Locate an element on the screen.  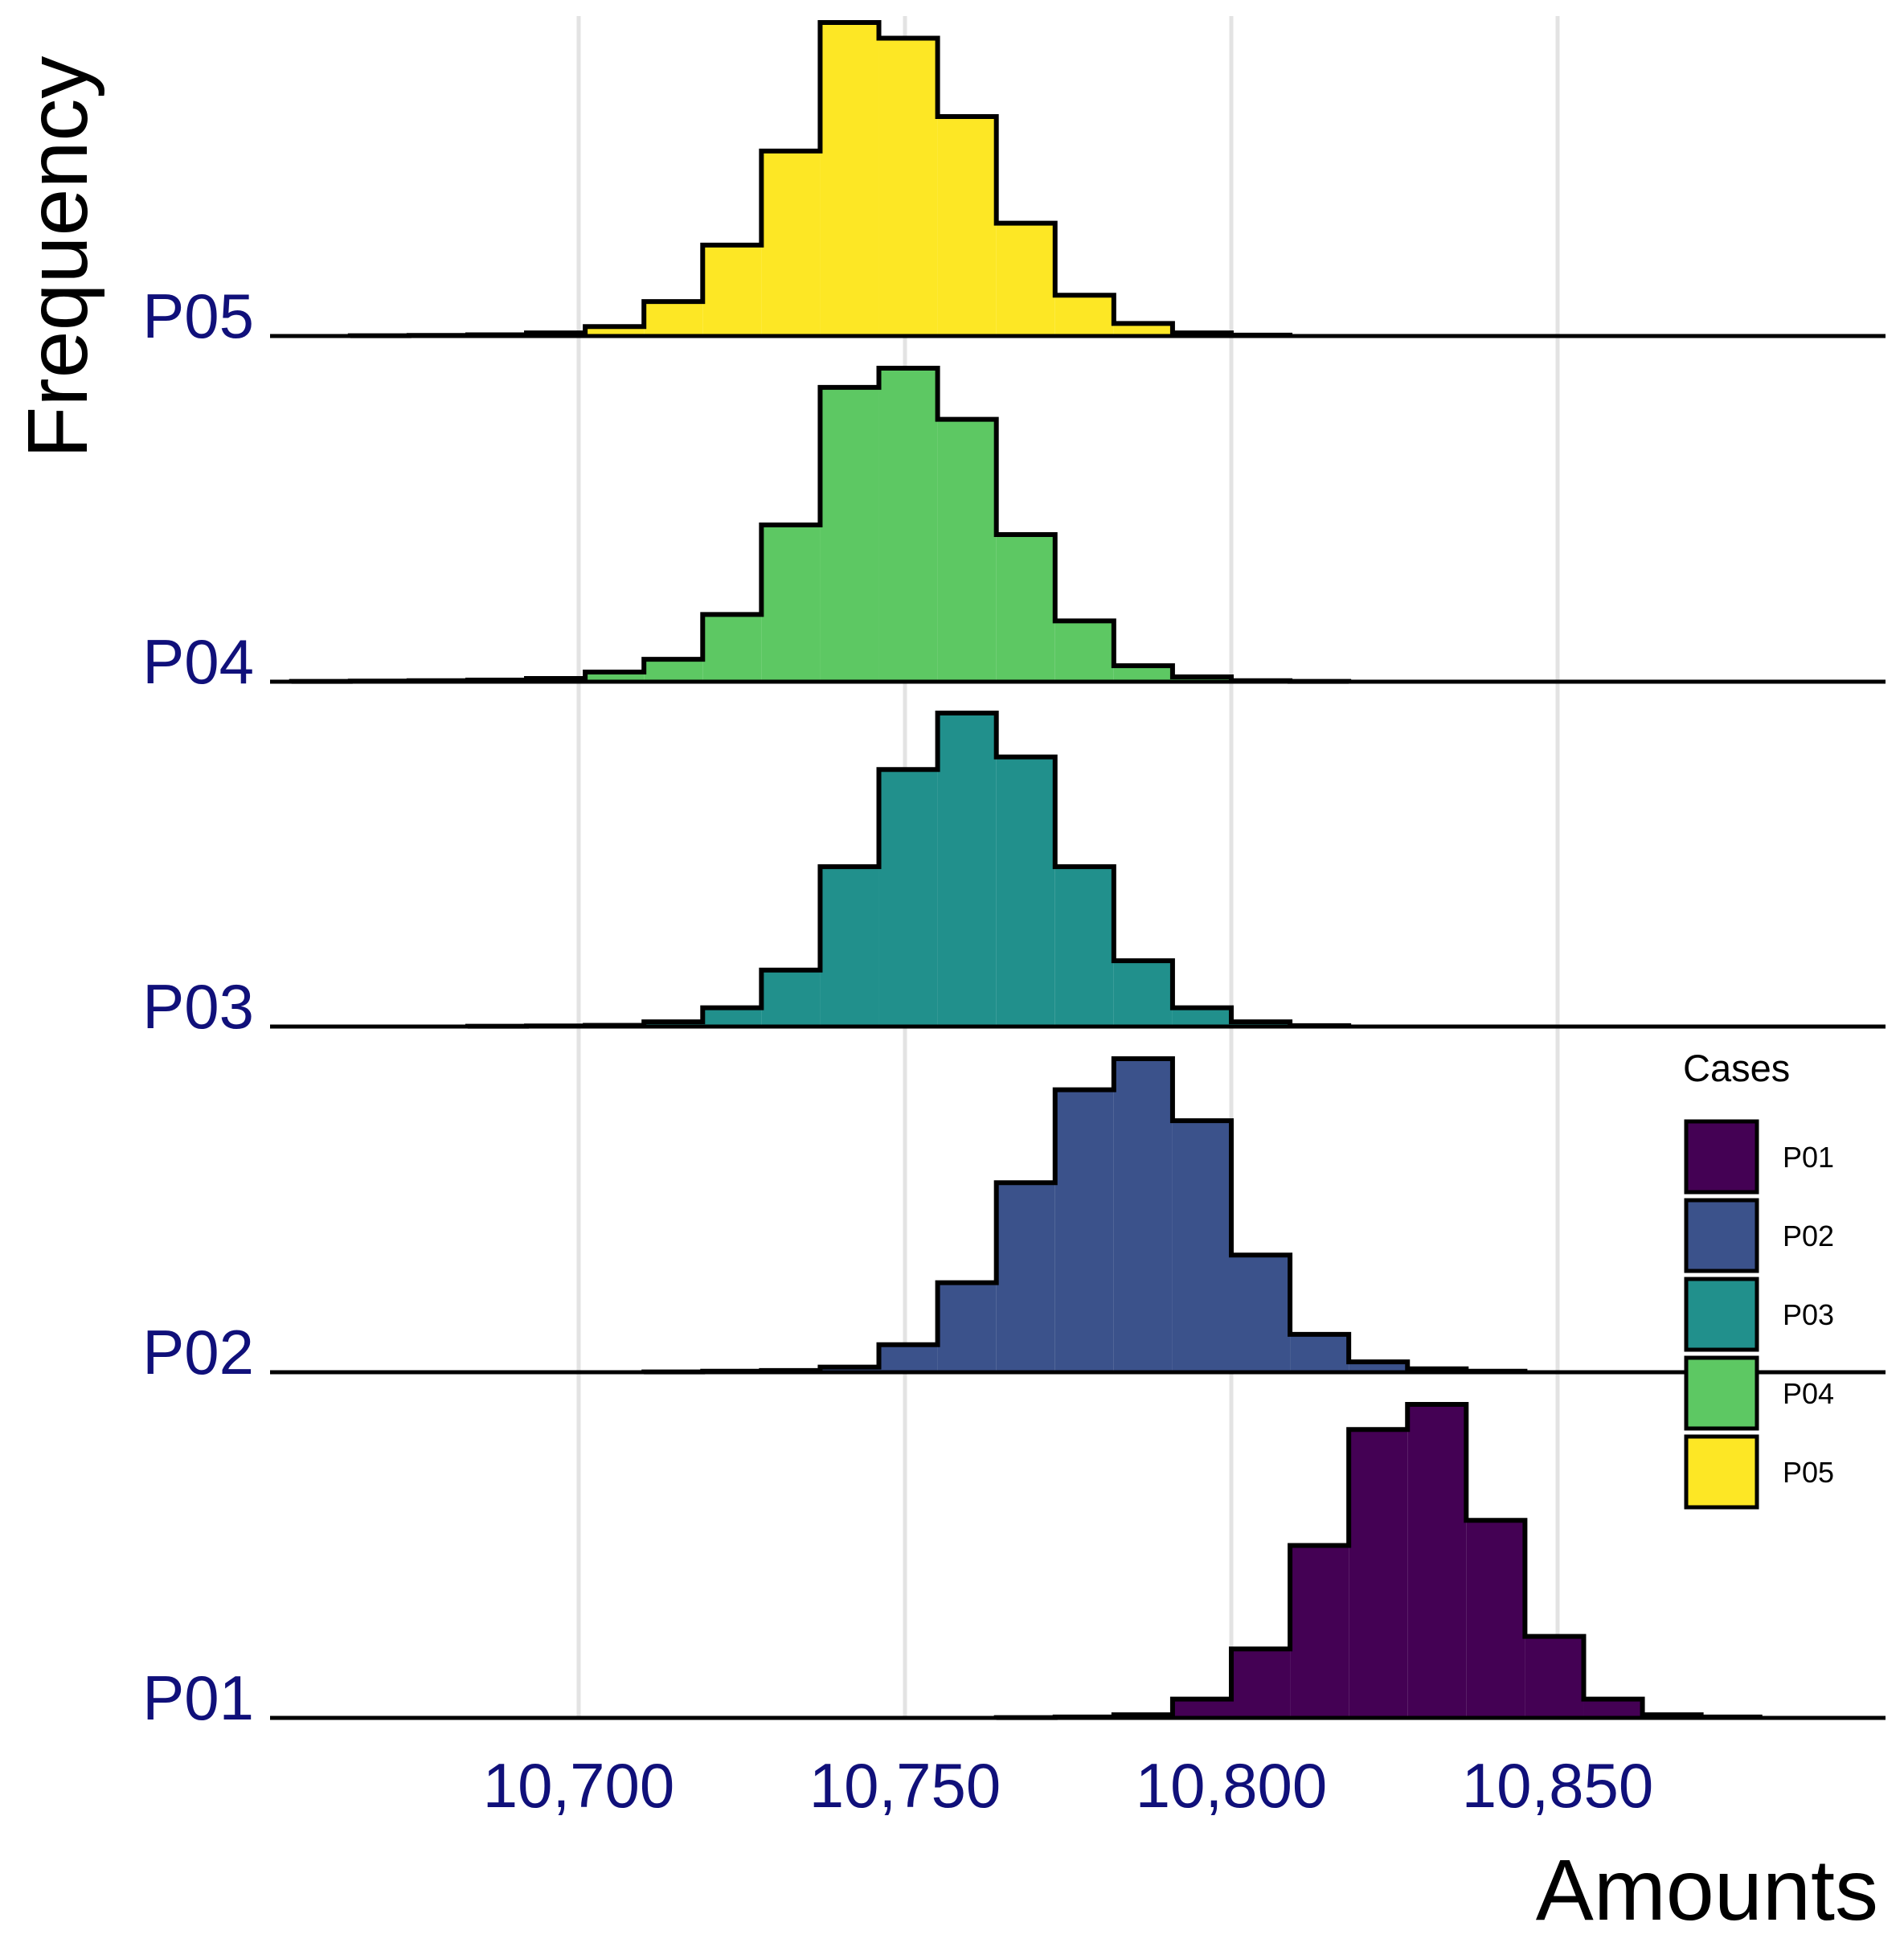
legend-label-P03: P03 is located at coordinates (1808, 1315).